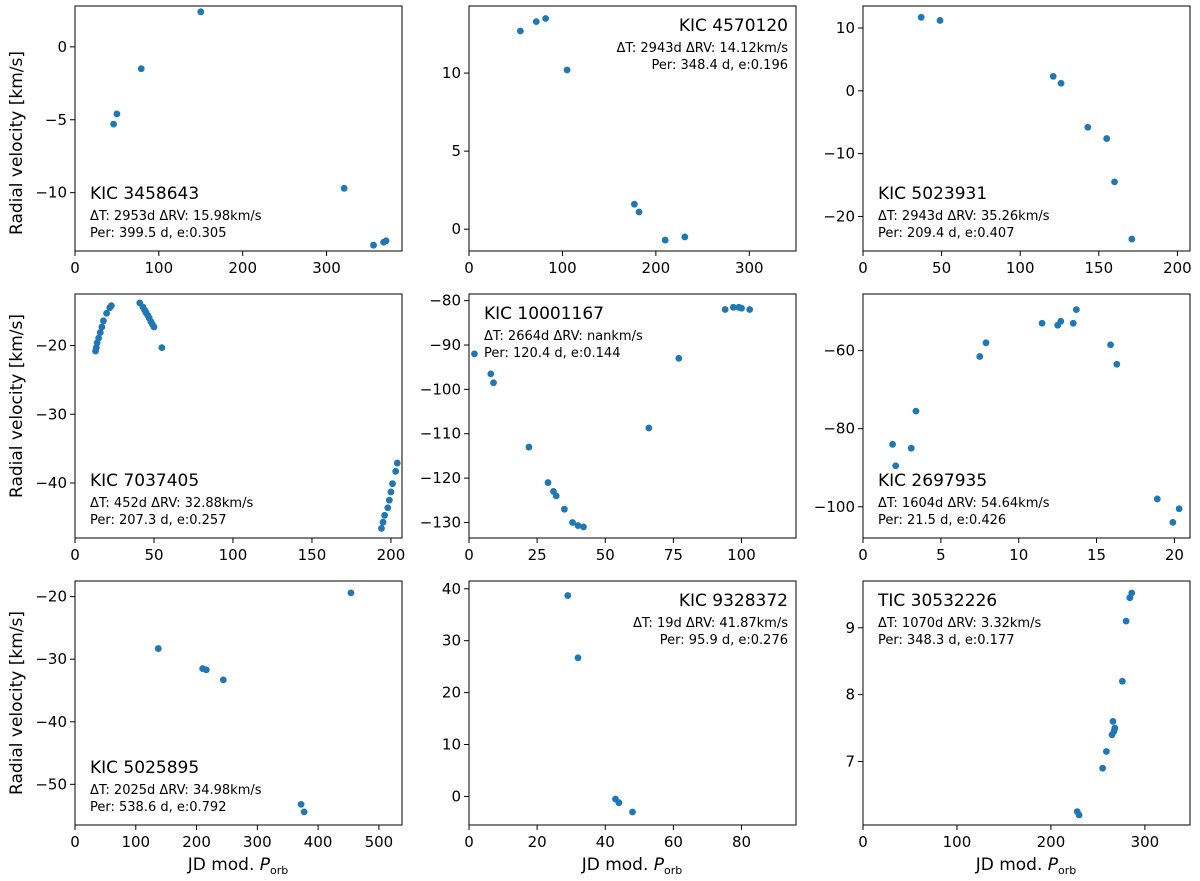 Image resolution: width=1200 pixels, height=881 pixels. I want to click on star-info-orbit: Per: 399.5 d, e:0.305, so click(158, 233).